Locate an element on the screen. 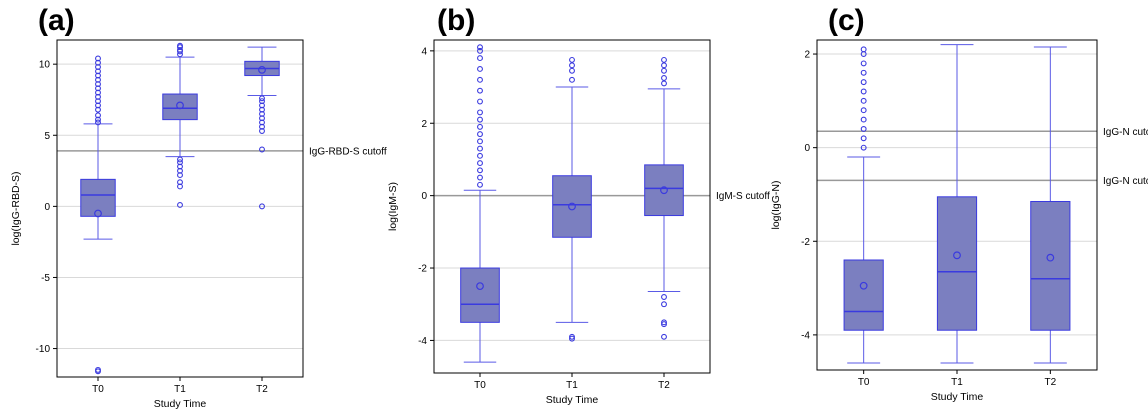 The height and width of the screenshot is (417, 1148). y-tick-label: 0 is located at coordinates (424, 196).